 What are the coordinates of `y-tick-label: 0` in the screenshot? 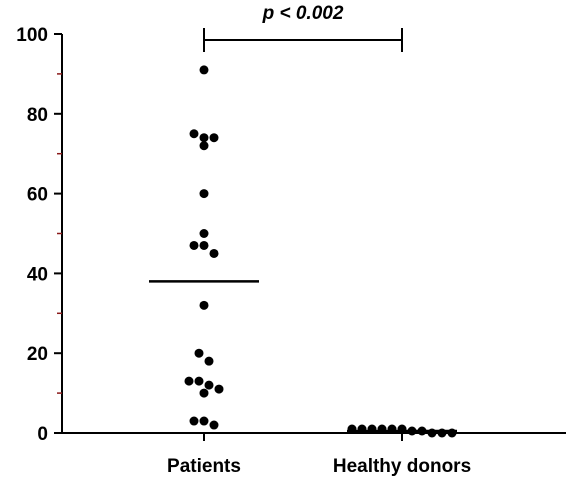 It's located at (42, 434).